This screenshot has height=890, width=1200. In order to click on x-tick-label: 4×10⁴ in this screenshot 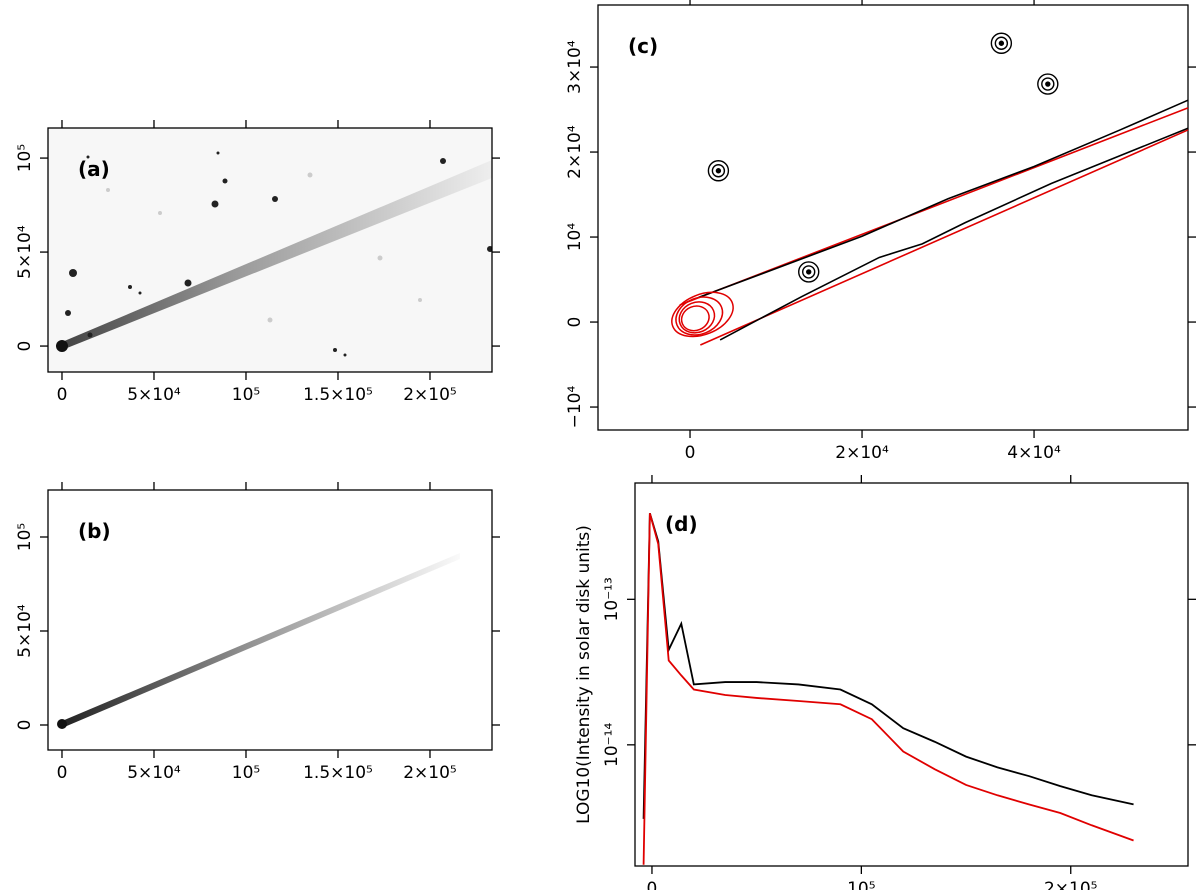, I will do `click(1034, 453)`.